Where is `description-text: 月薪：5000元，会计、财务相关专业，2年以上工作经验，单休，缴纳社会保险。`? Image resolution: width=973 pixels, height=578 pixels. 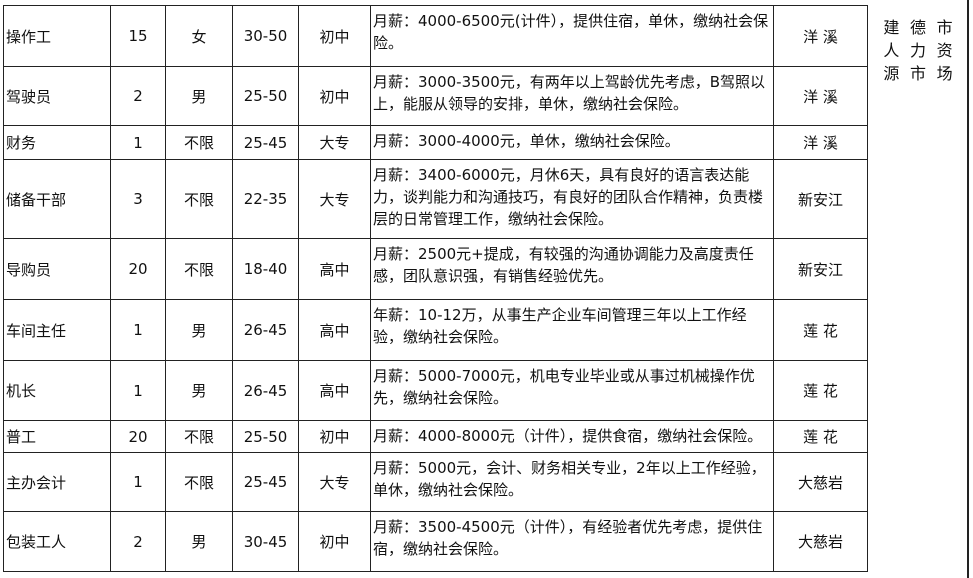
description-text: 月薪：5000元，会计、财务相关专业，2年以上工作经验，单休，缴纳社会保险。 is located at coordinates (569, 479).